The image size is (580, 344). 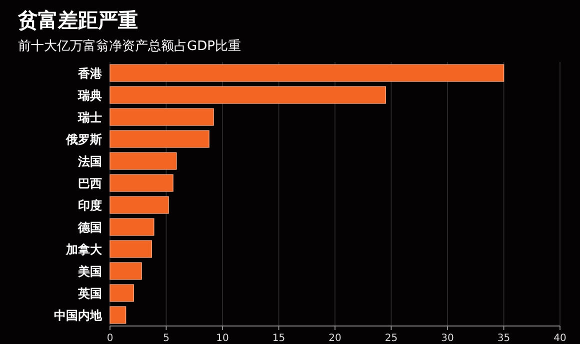 I want to click on category-label: 瑞士, so click(x=90, y=117).